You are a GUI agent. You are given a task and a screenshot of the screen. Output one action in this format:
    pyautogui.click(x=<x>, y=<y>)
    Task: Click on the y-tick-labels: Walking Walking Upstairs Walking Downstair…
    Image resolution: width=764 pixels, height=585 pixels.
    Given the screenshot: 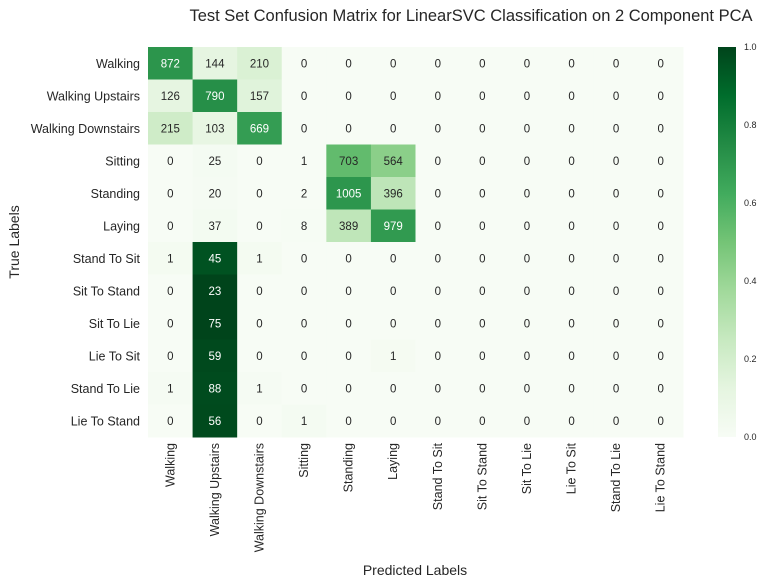 What is the action you would take?
    pyautogui.click(x=86, y=243)
    